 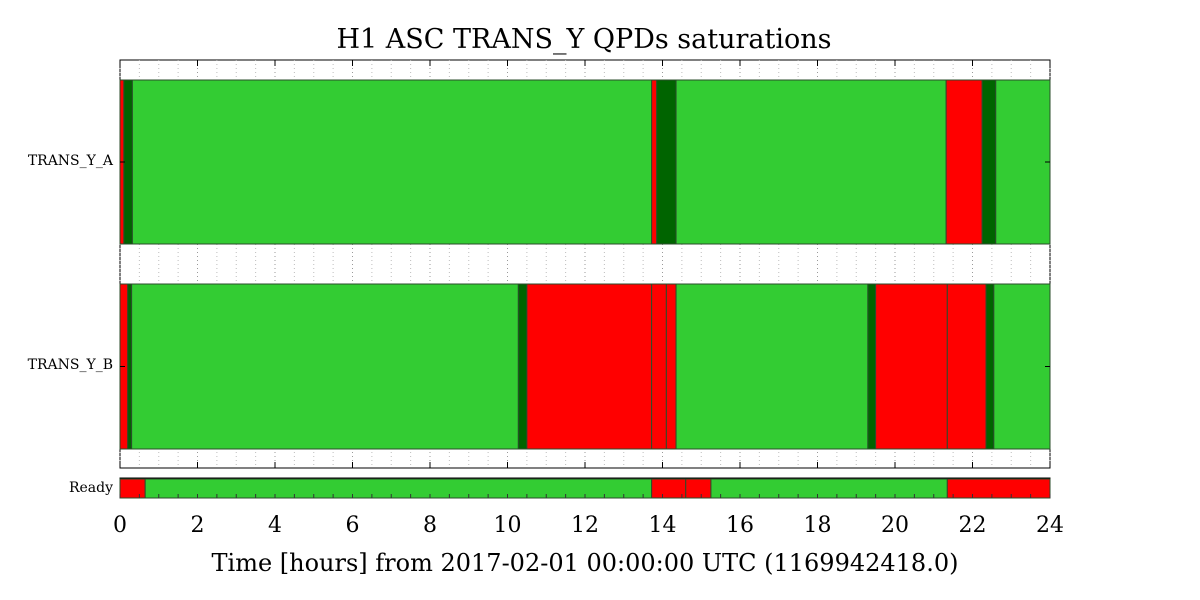 I want to click on x-tick-label: 8, so click(x=430, y=525).